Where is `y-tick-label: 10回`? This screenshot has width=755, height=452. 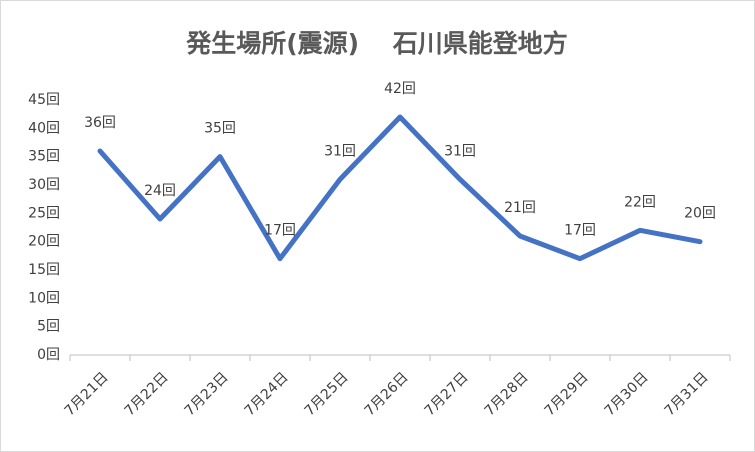 y-tick-label: 10回 is located at coordinates (44, 298).